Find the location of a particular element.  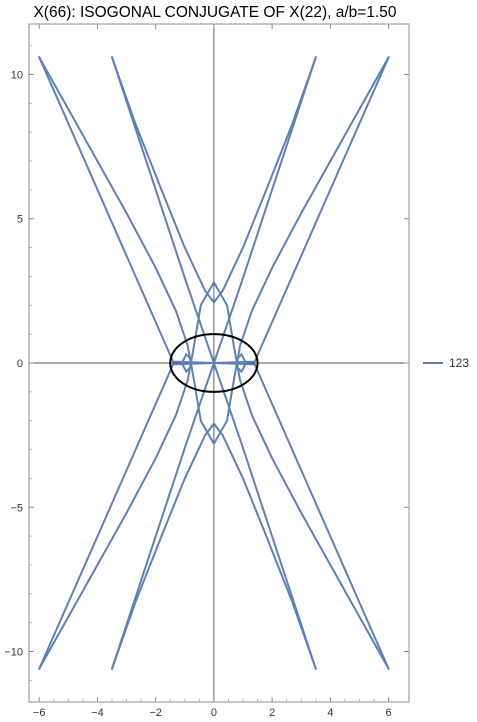

legend: 123 is located at coordinates (446, 363).